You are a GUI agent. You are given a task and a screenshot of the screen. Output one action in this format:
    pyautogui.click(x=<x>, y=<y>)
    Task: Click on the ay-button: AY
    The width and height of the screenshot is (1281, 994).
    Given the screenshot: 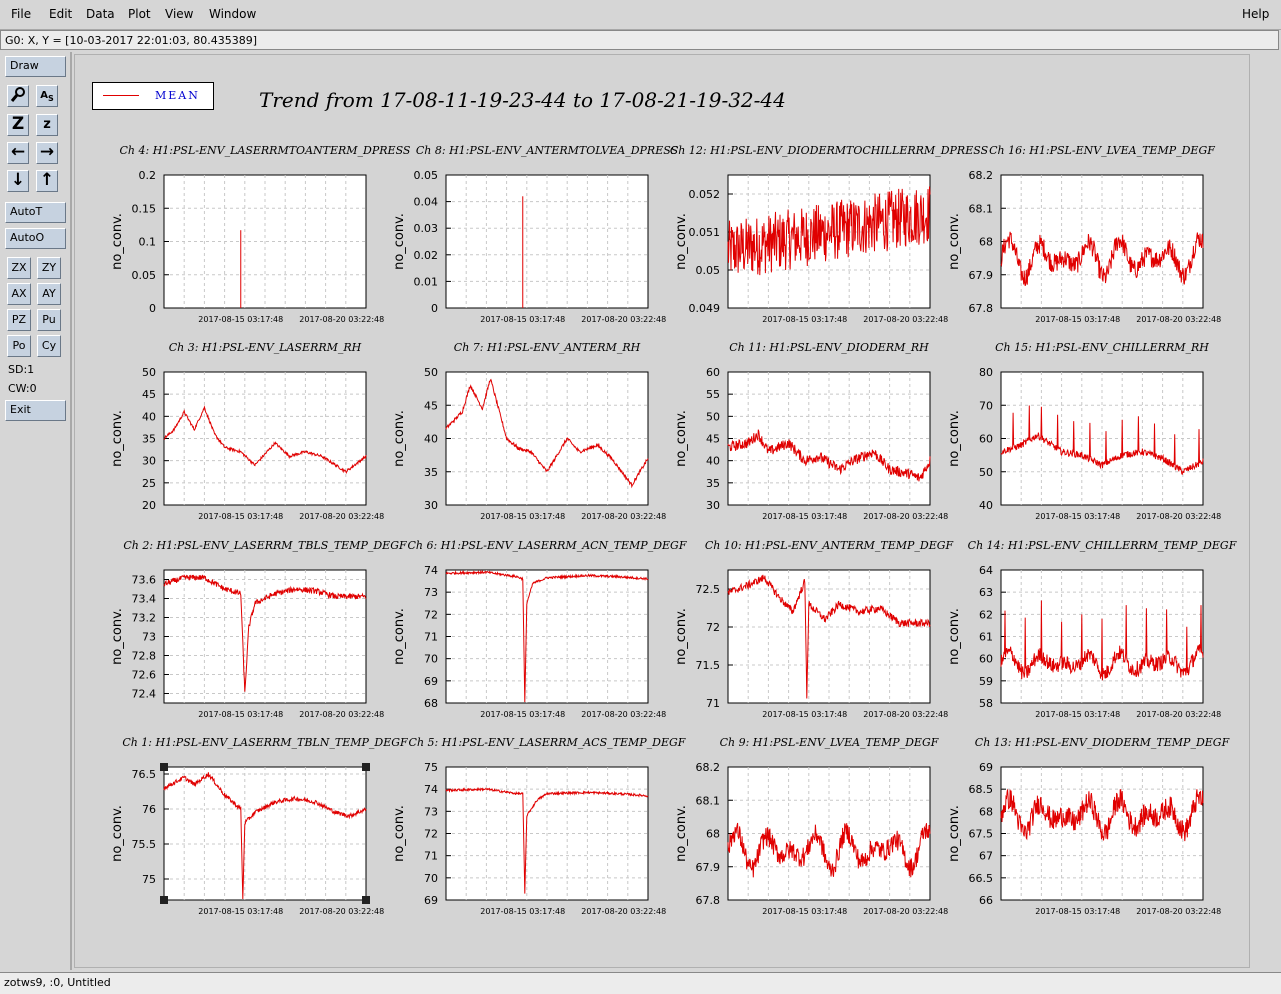 What is the action you would take?
    pyautogui.click(x=49, y=294)
    